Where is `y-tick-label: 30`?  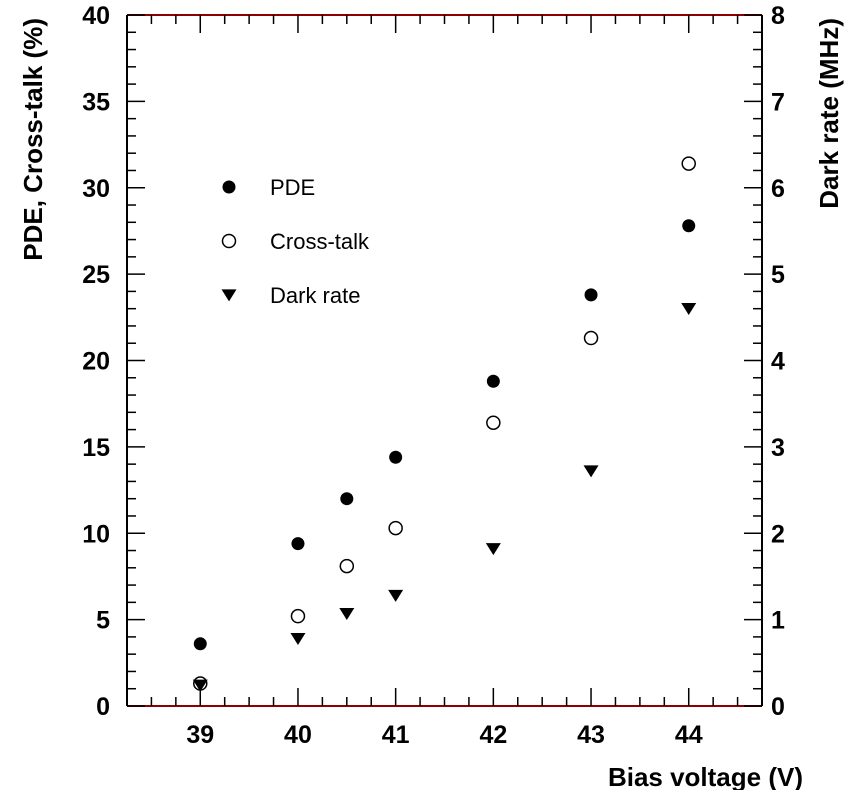
y-tick-label: 30 is located at coordinates (96, 189).